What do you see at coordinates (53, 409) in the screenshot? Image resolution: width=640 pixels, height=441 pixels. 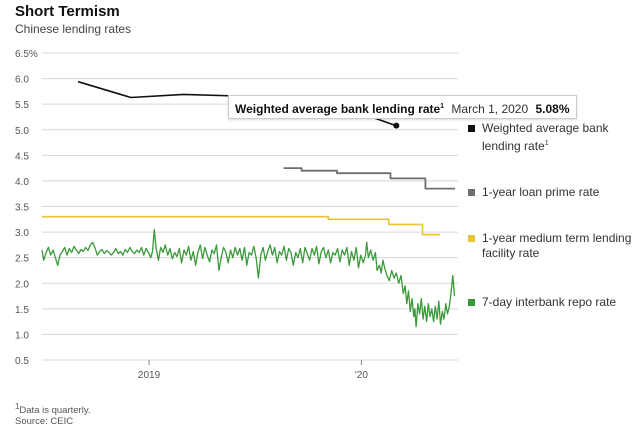 I see `footnote-note: 1Data is quarterly.` at bounding box center [53, 409].